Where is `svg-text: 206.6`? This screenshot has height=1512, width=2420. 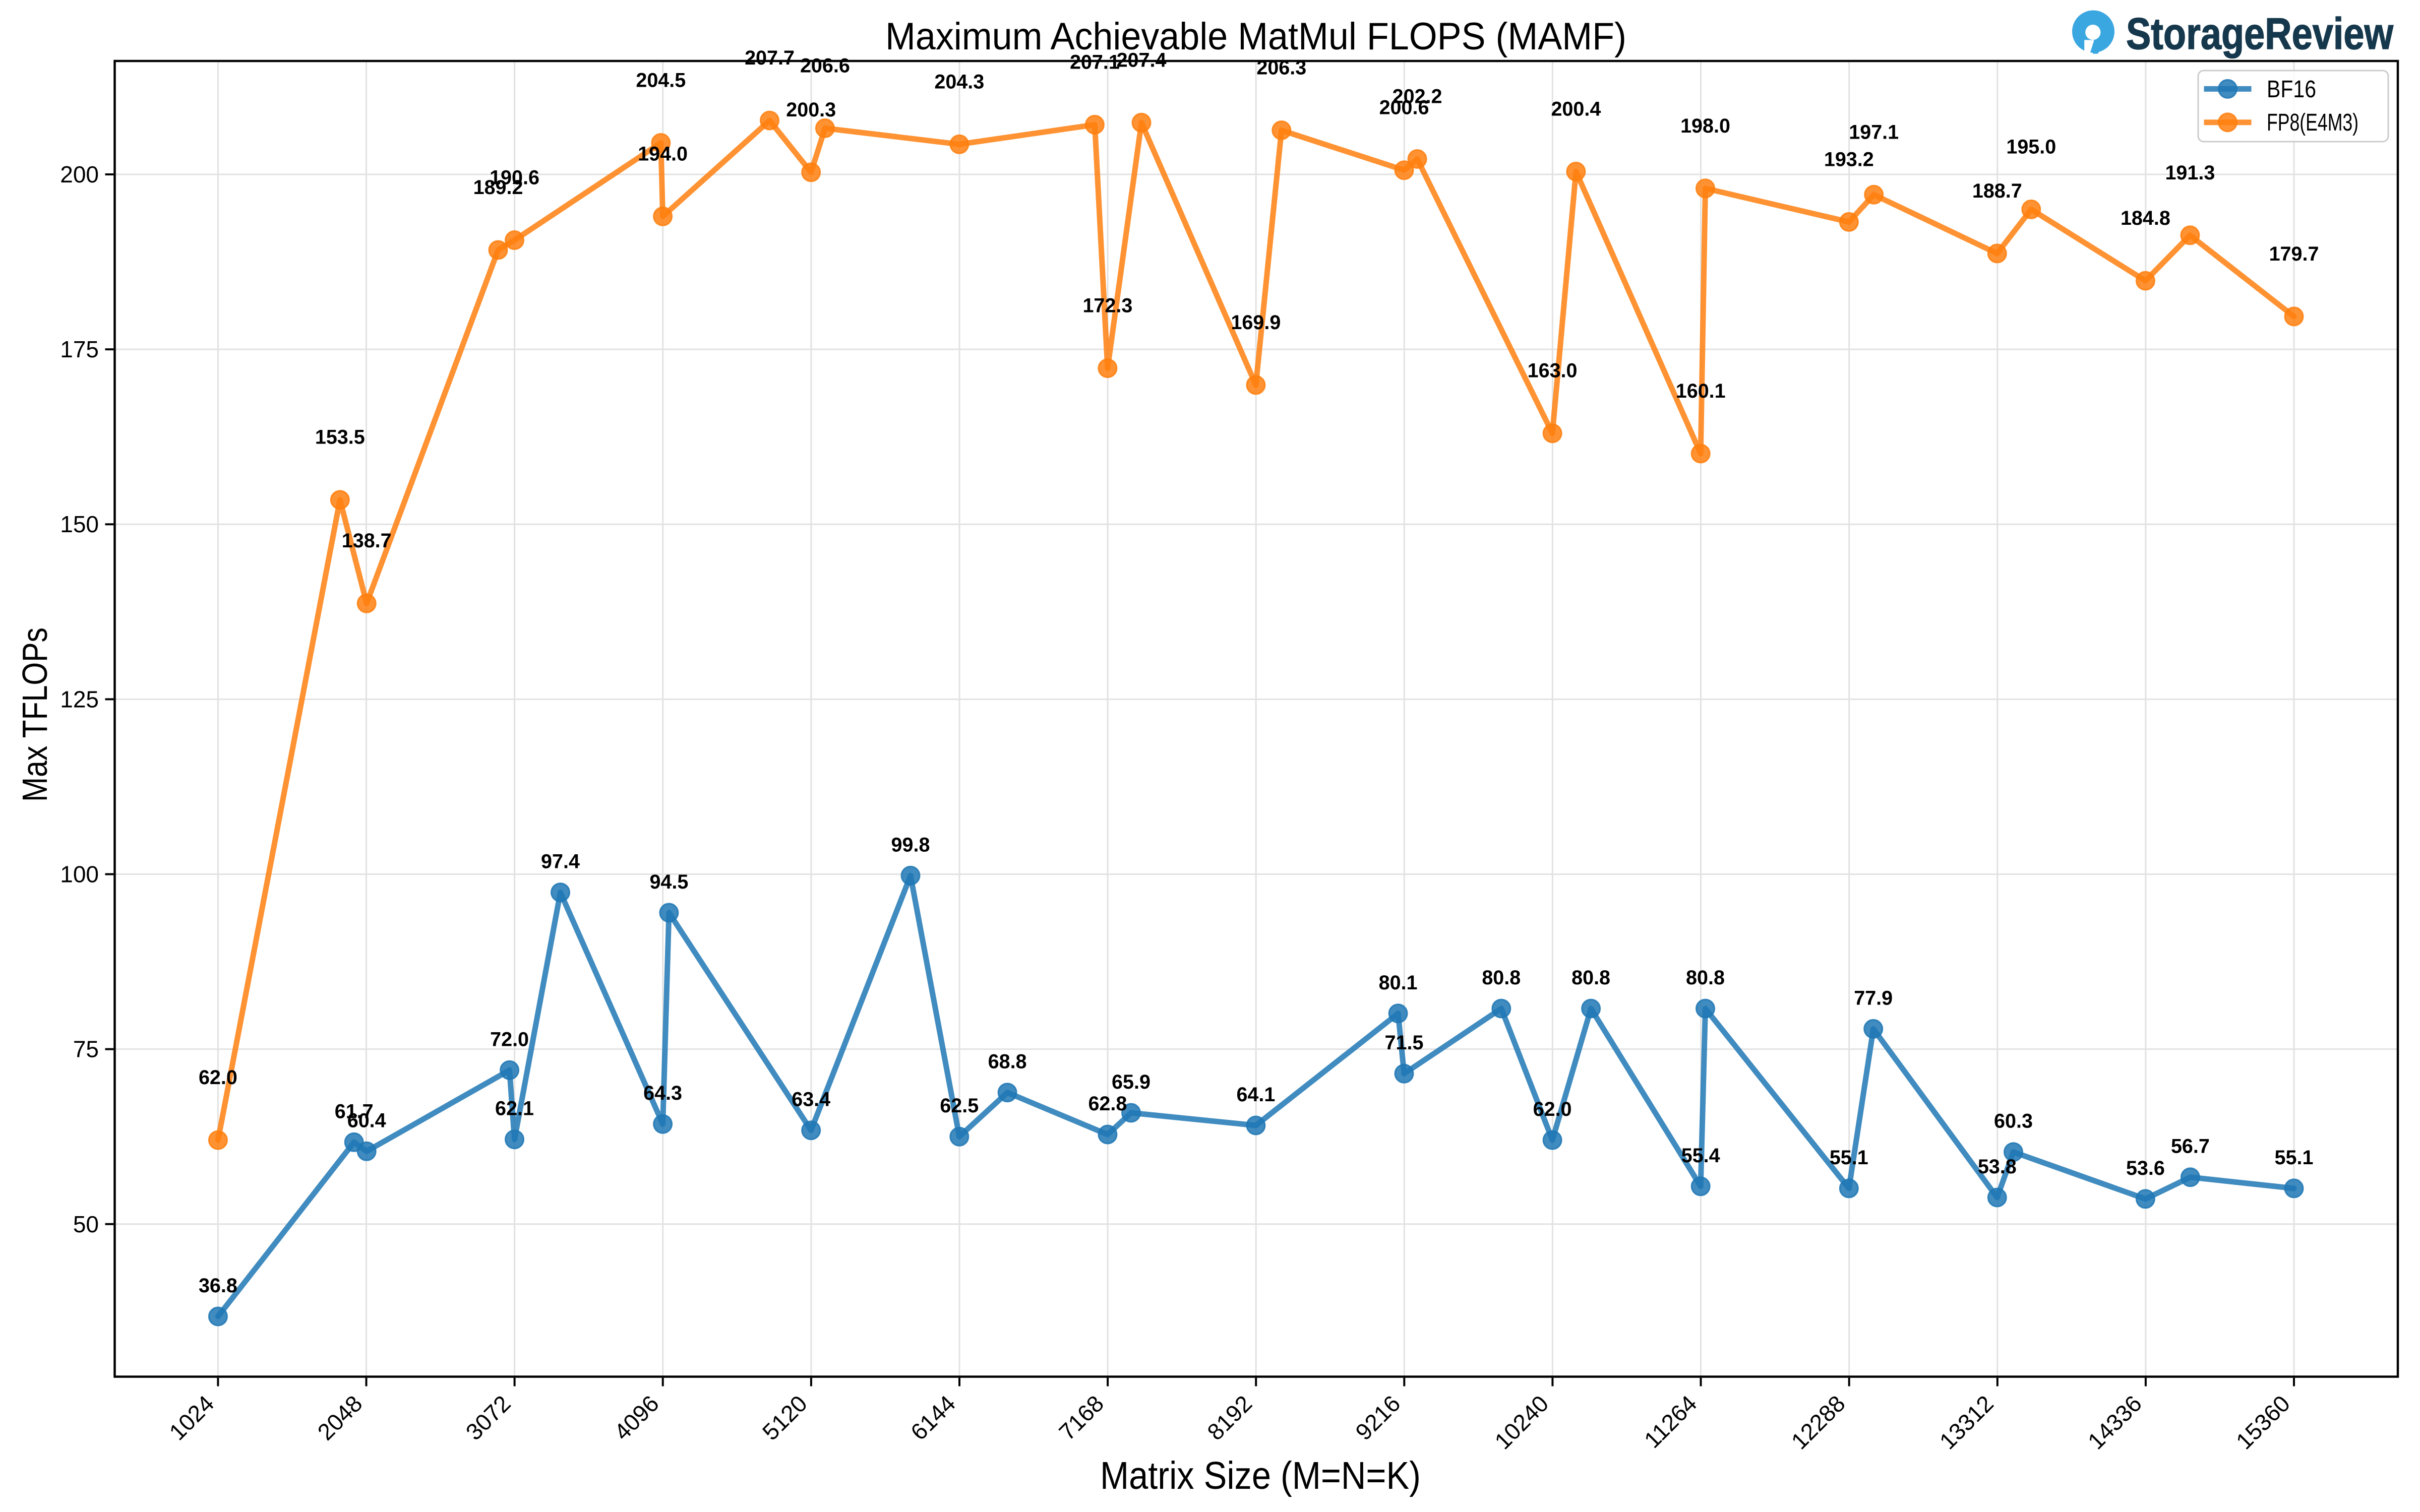
svg-text: 206.6 is located at coordinates (825, 65).